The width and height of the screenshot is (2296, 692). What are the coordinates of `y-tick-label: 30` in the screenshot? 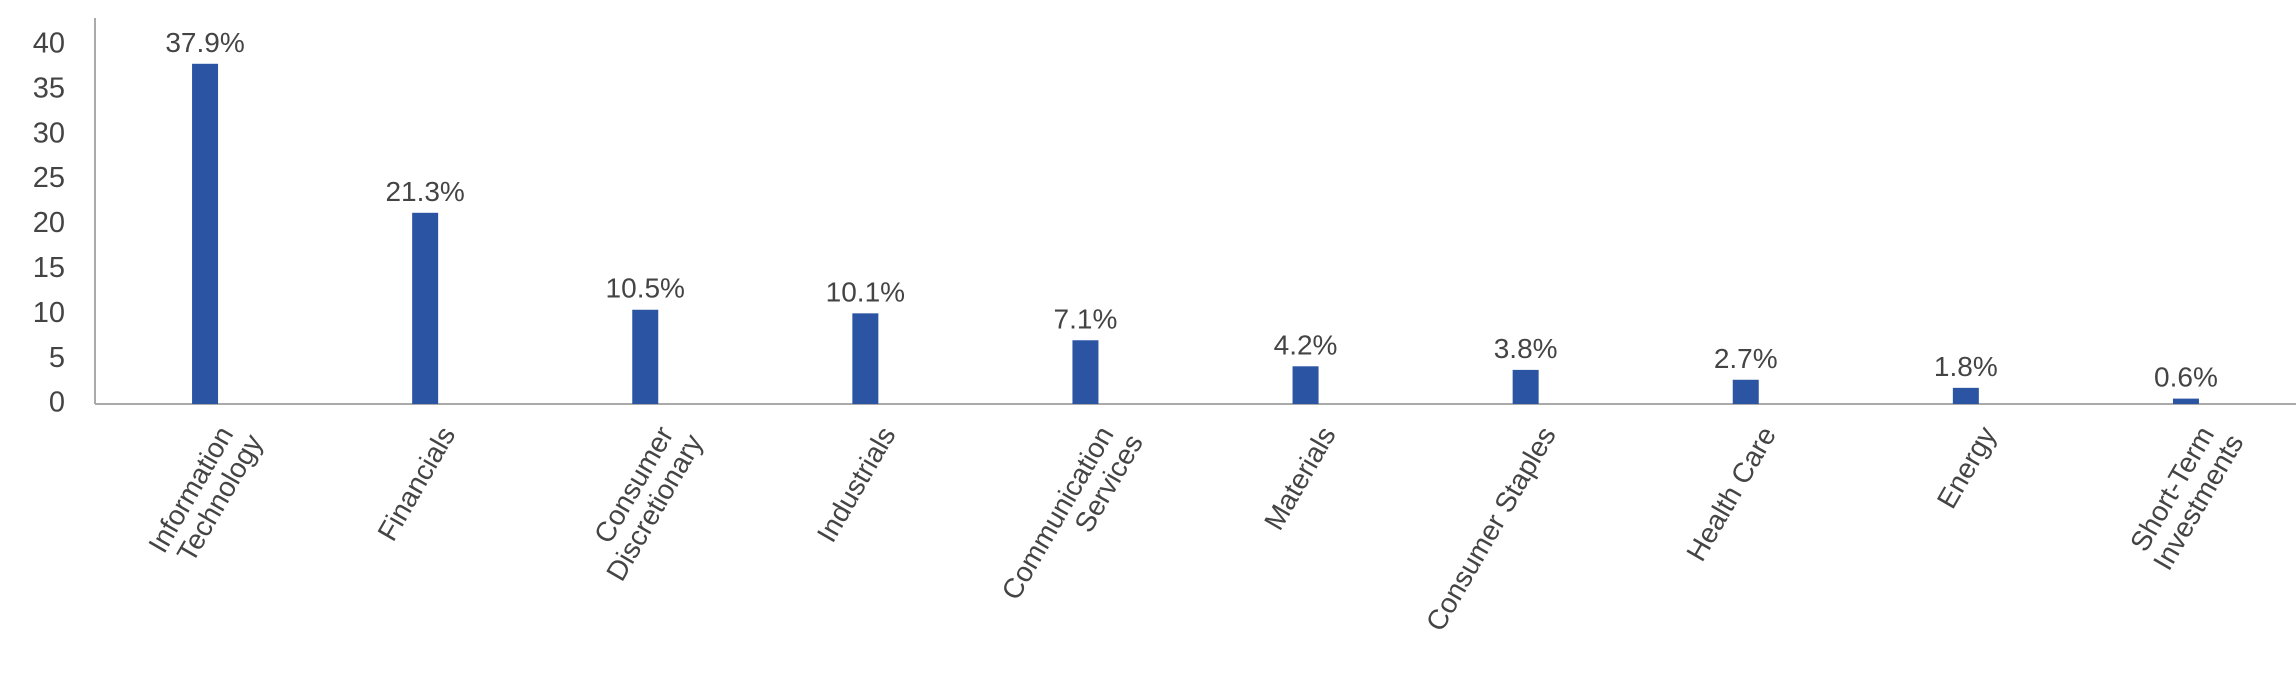 It's located at (49, 133).